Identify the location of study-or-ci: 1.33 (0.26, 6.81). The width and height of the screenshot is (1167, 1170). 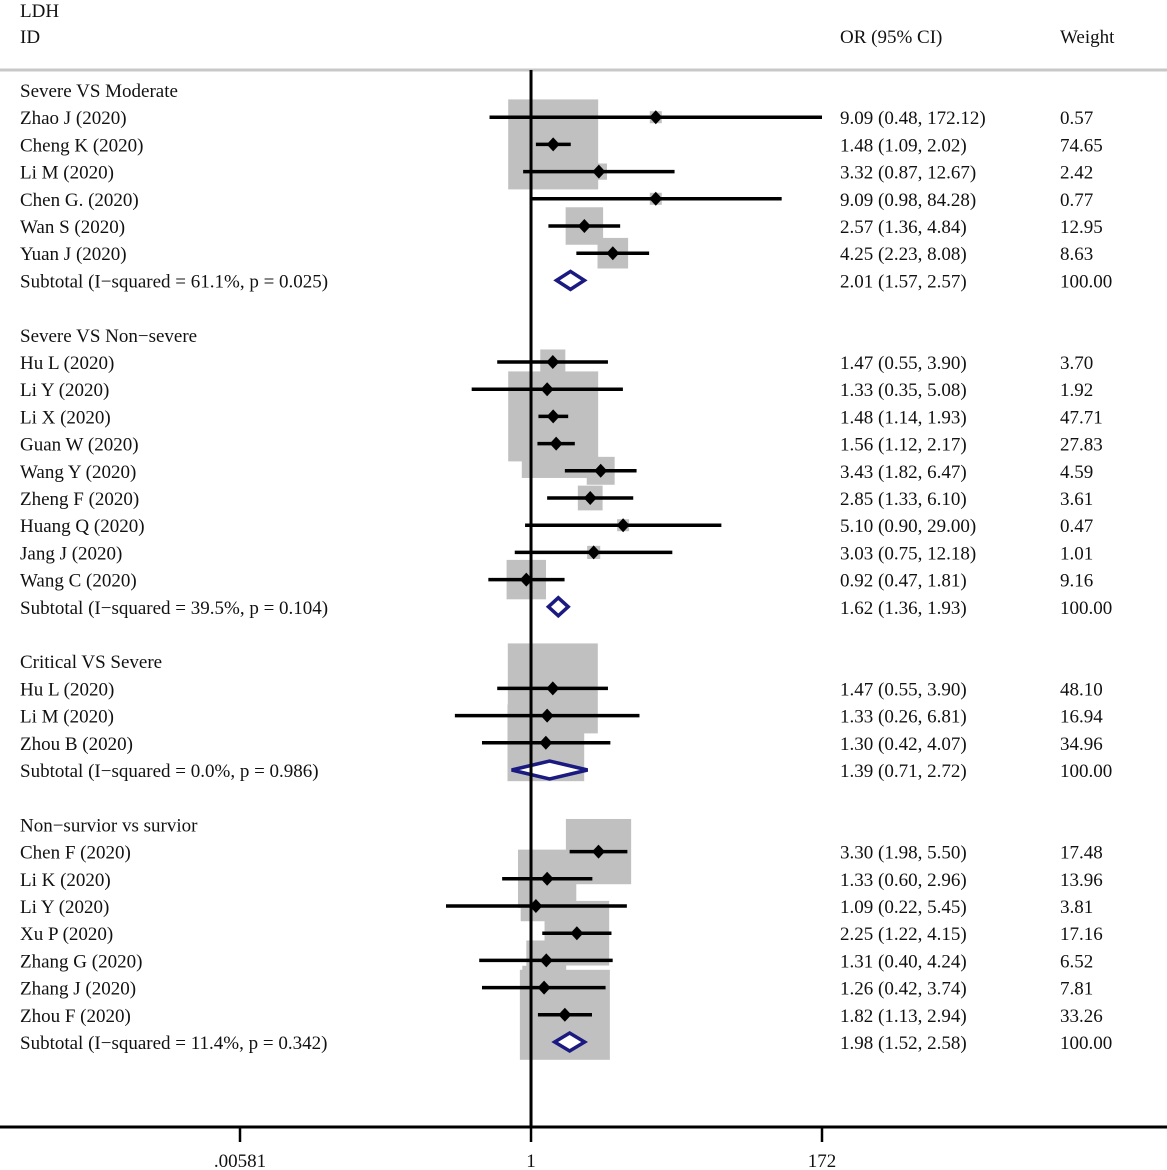
(903, 717).